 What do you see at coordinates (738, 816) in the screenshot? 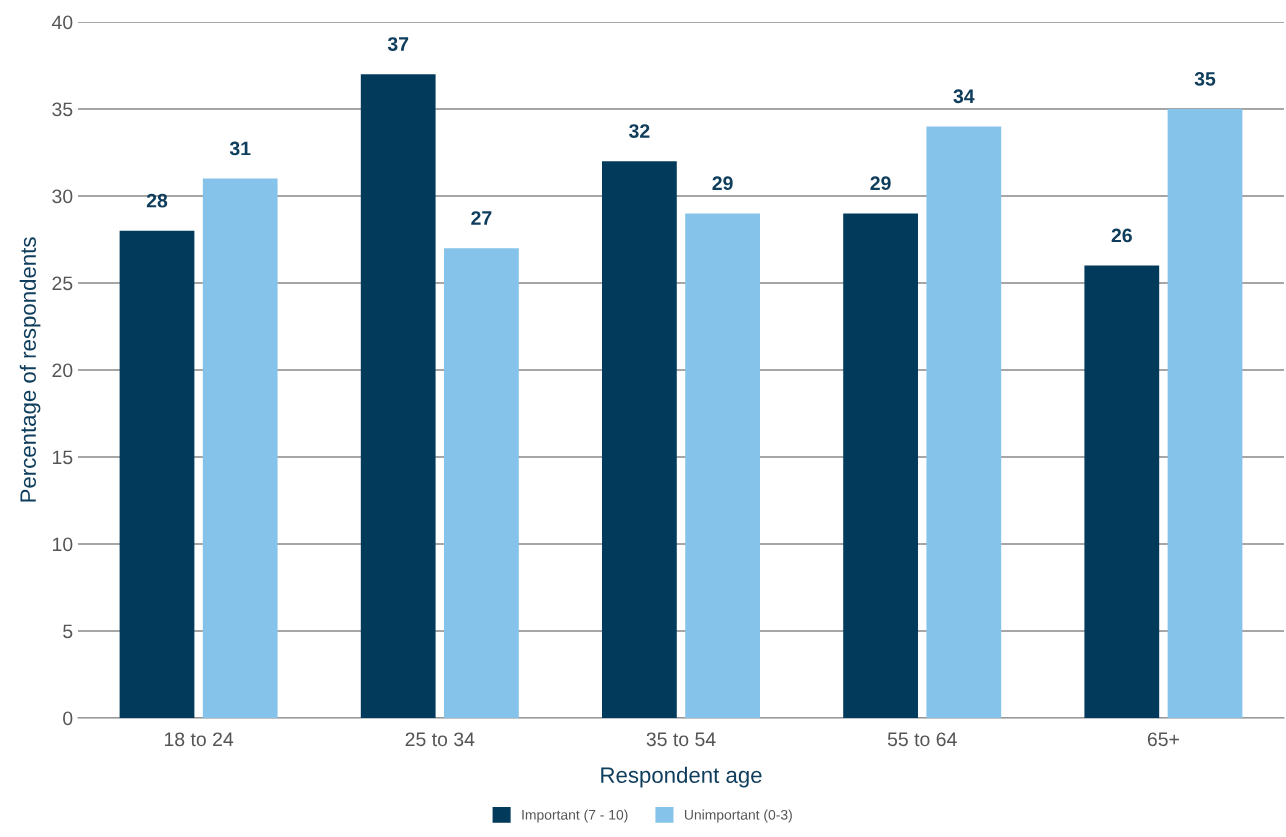
I see `legend-label: Unimportant (0-3)` at bounding box center [738, 816].